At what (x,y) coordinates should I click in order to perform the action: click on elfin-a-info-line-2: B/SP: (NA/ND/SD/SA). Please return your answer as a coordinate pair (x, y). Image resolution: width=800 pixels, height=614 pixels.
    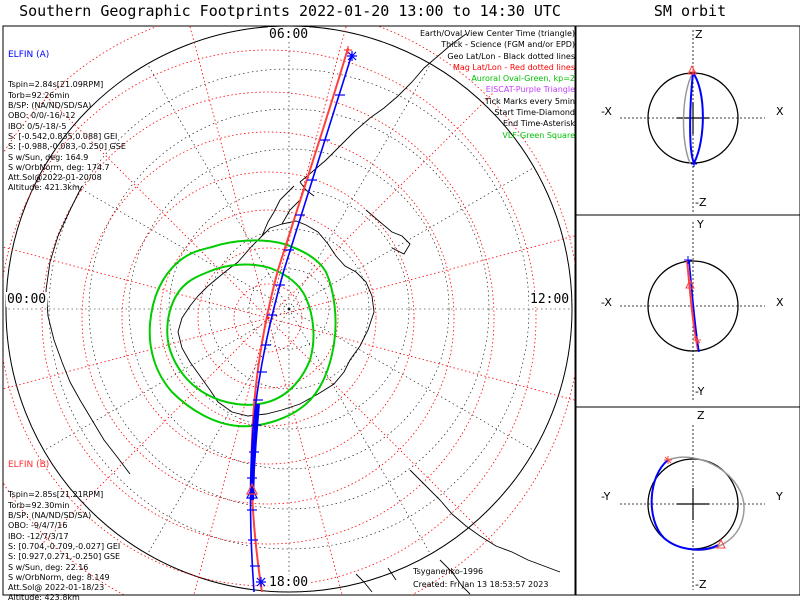
    Looking at the image, I should click on (50, 106).